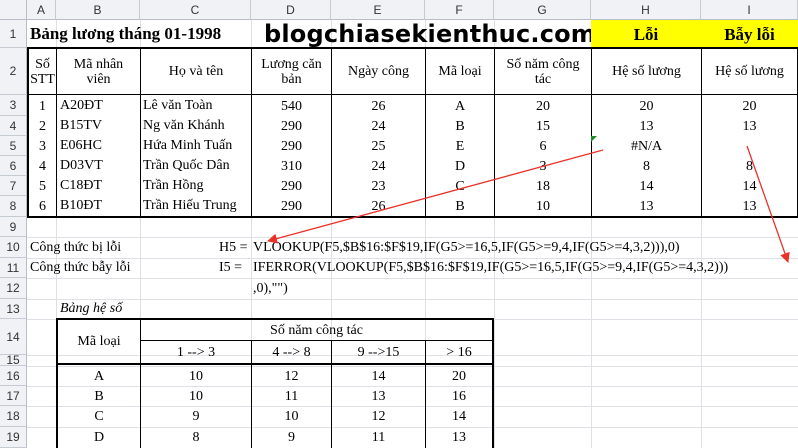 The width and height of the screenshot is (798, 448). Describe the element at coordinates (196, 352) in the screenshot. I see `coef-header-range: 1 --> 3` at that location.